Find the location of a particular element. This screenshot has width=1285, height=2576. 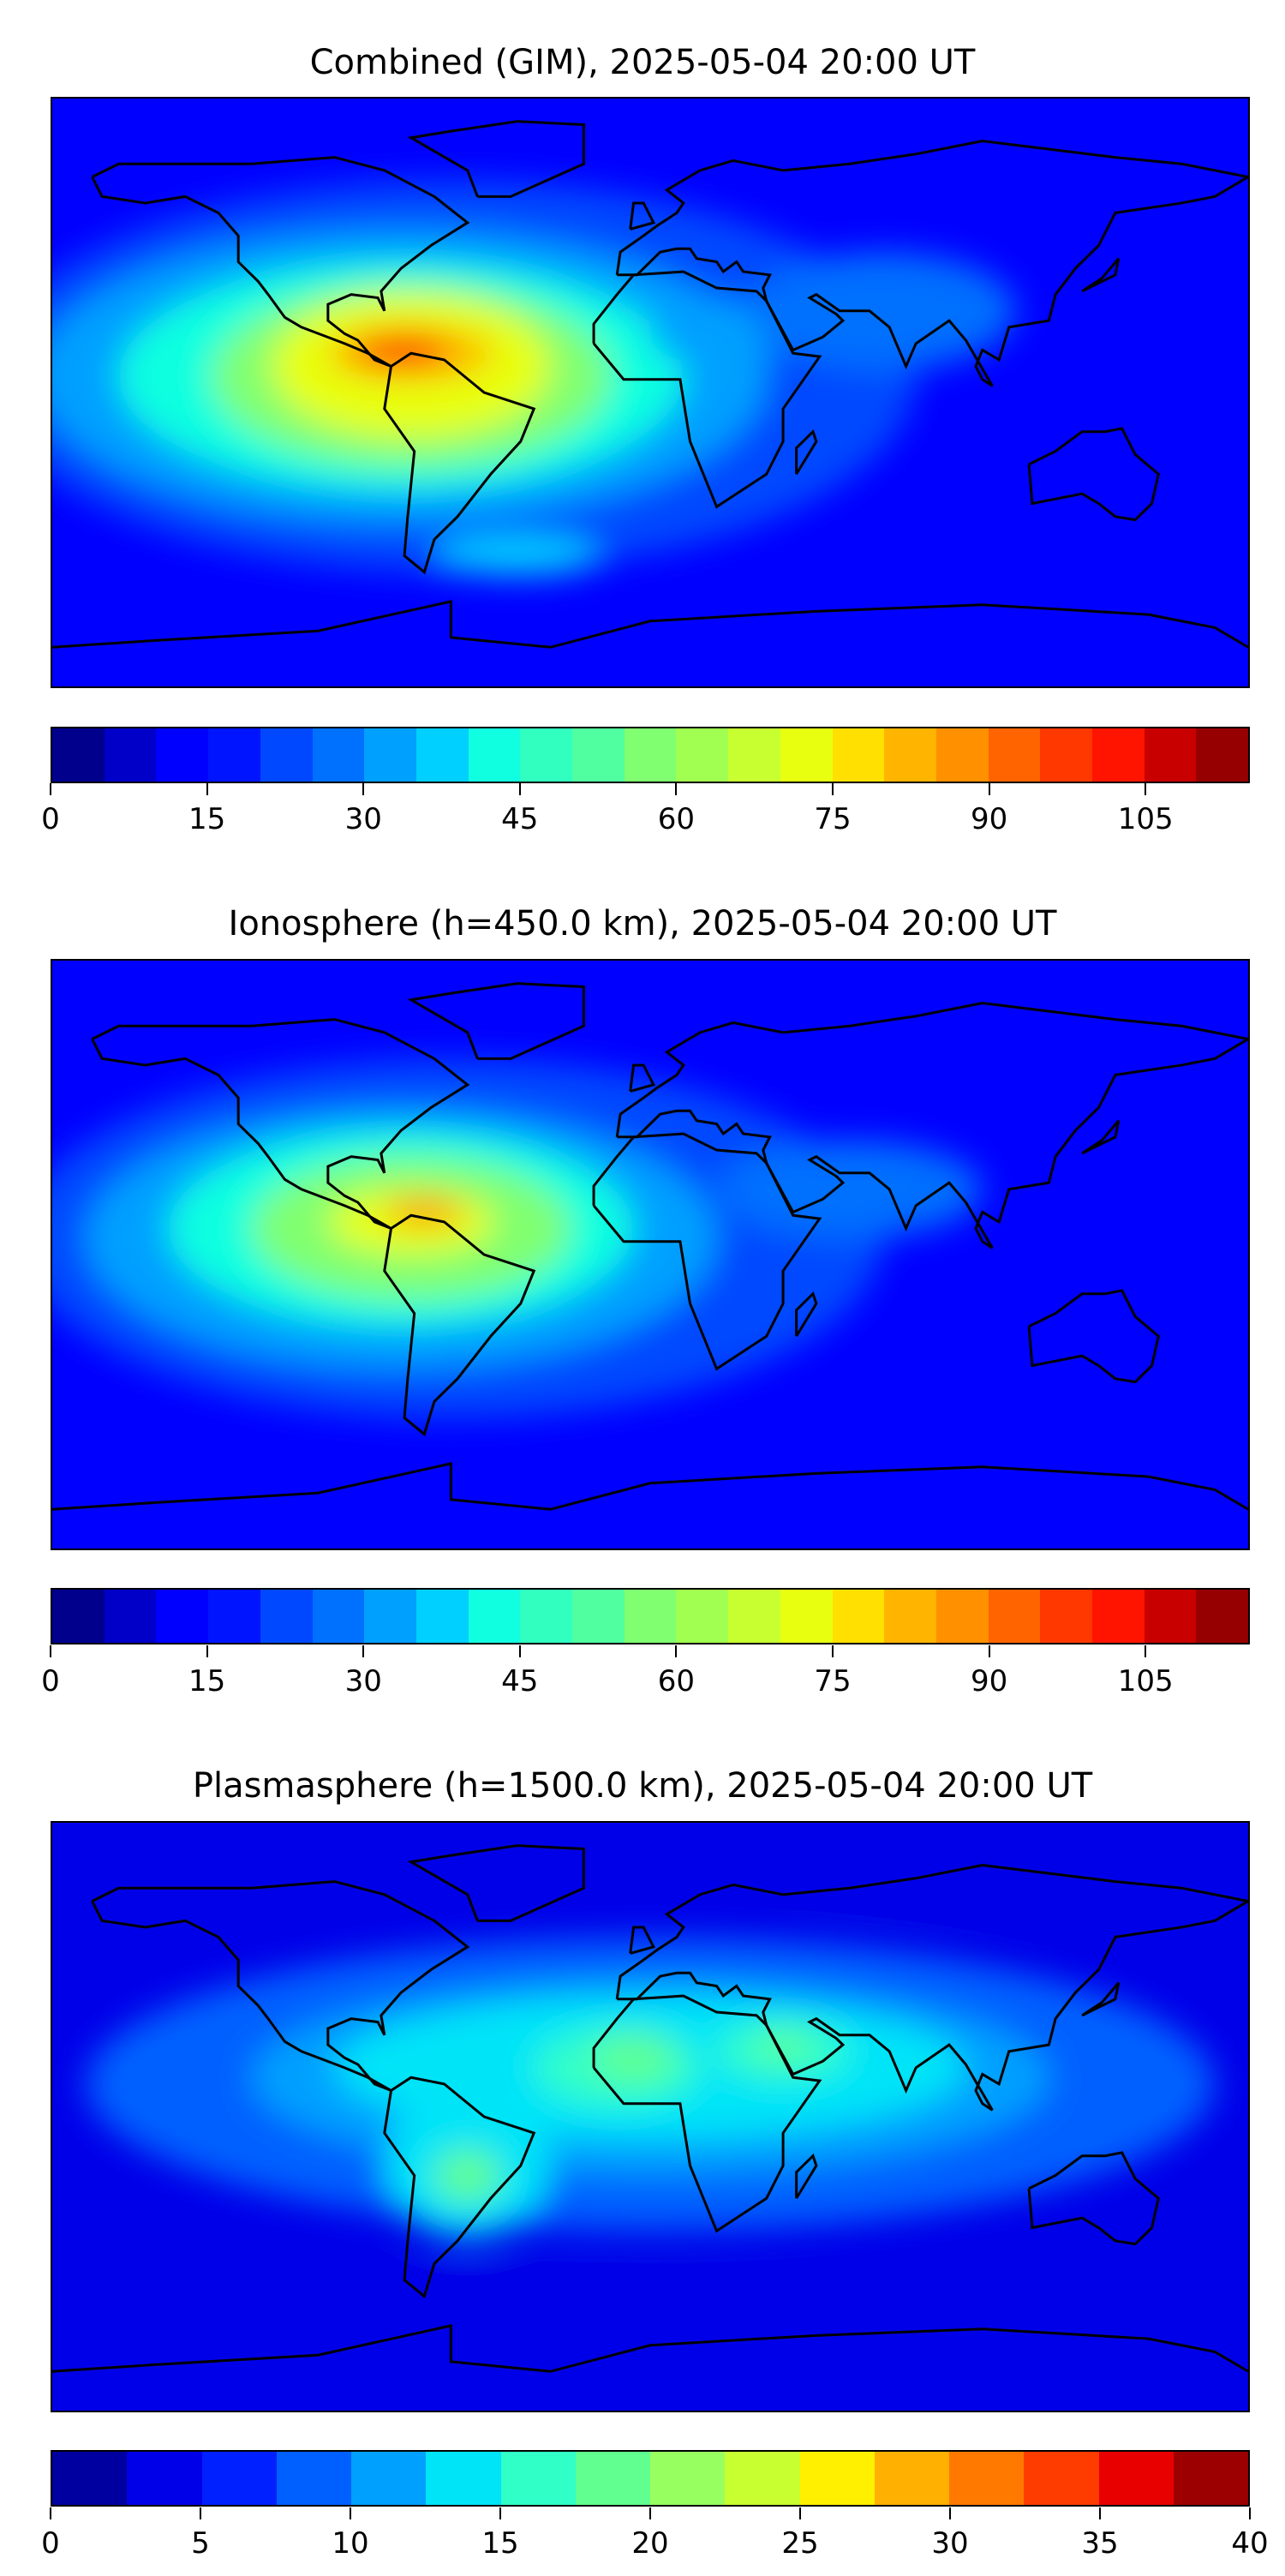

tick-label: 5 is located at coordinates (201, 2543).